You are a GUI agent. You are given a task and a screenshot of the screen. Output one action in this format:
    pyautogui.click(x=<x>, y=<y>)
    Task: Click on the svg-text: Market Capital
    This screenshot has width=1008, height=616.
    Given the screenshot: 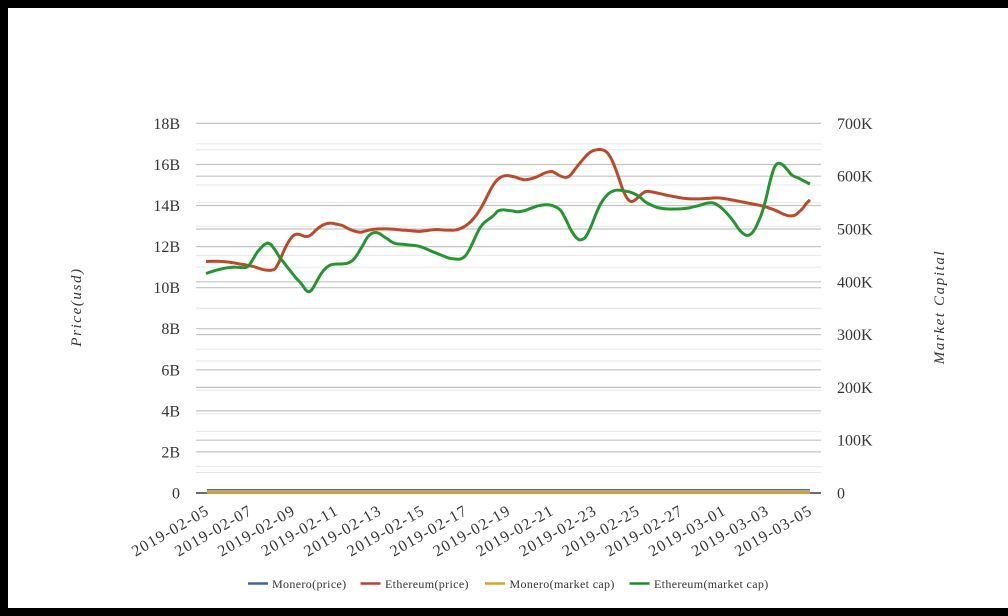 What is the action you would take?
    pyautogui.click(x=940, y=307)
    